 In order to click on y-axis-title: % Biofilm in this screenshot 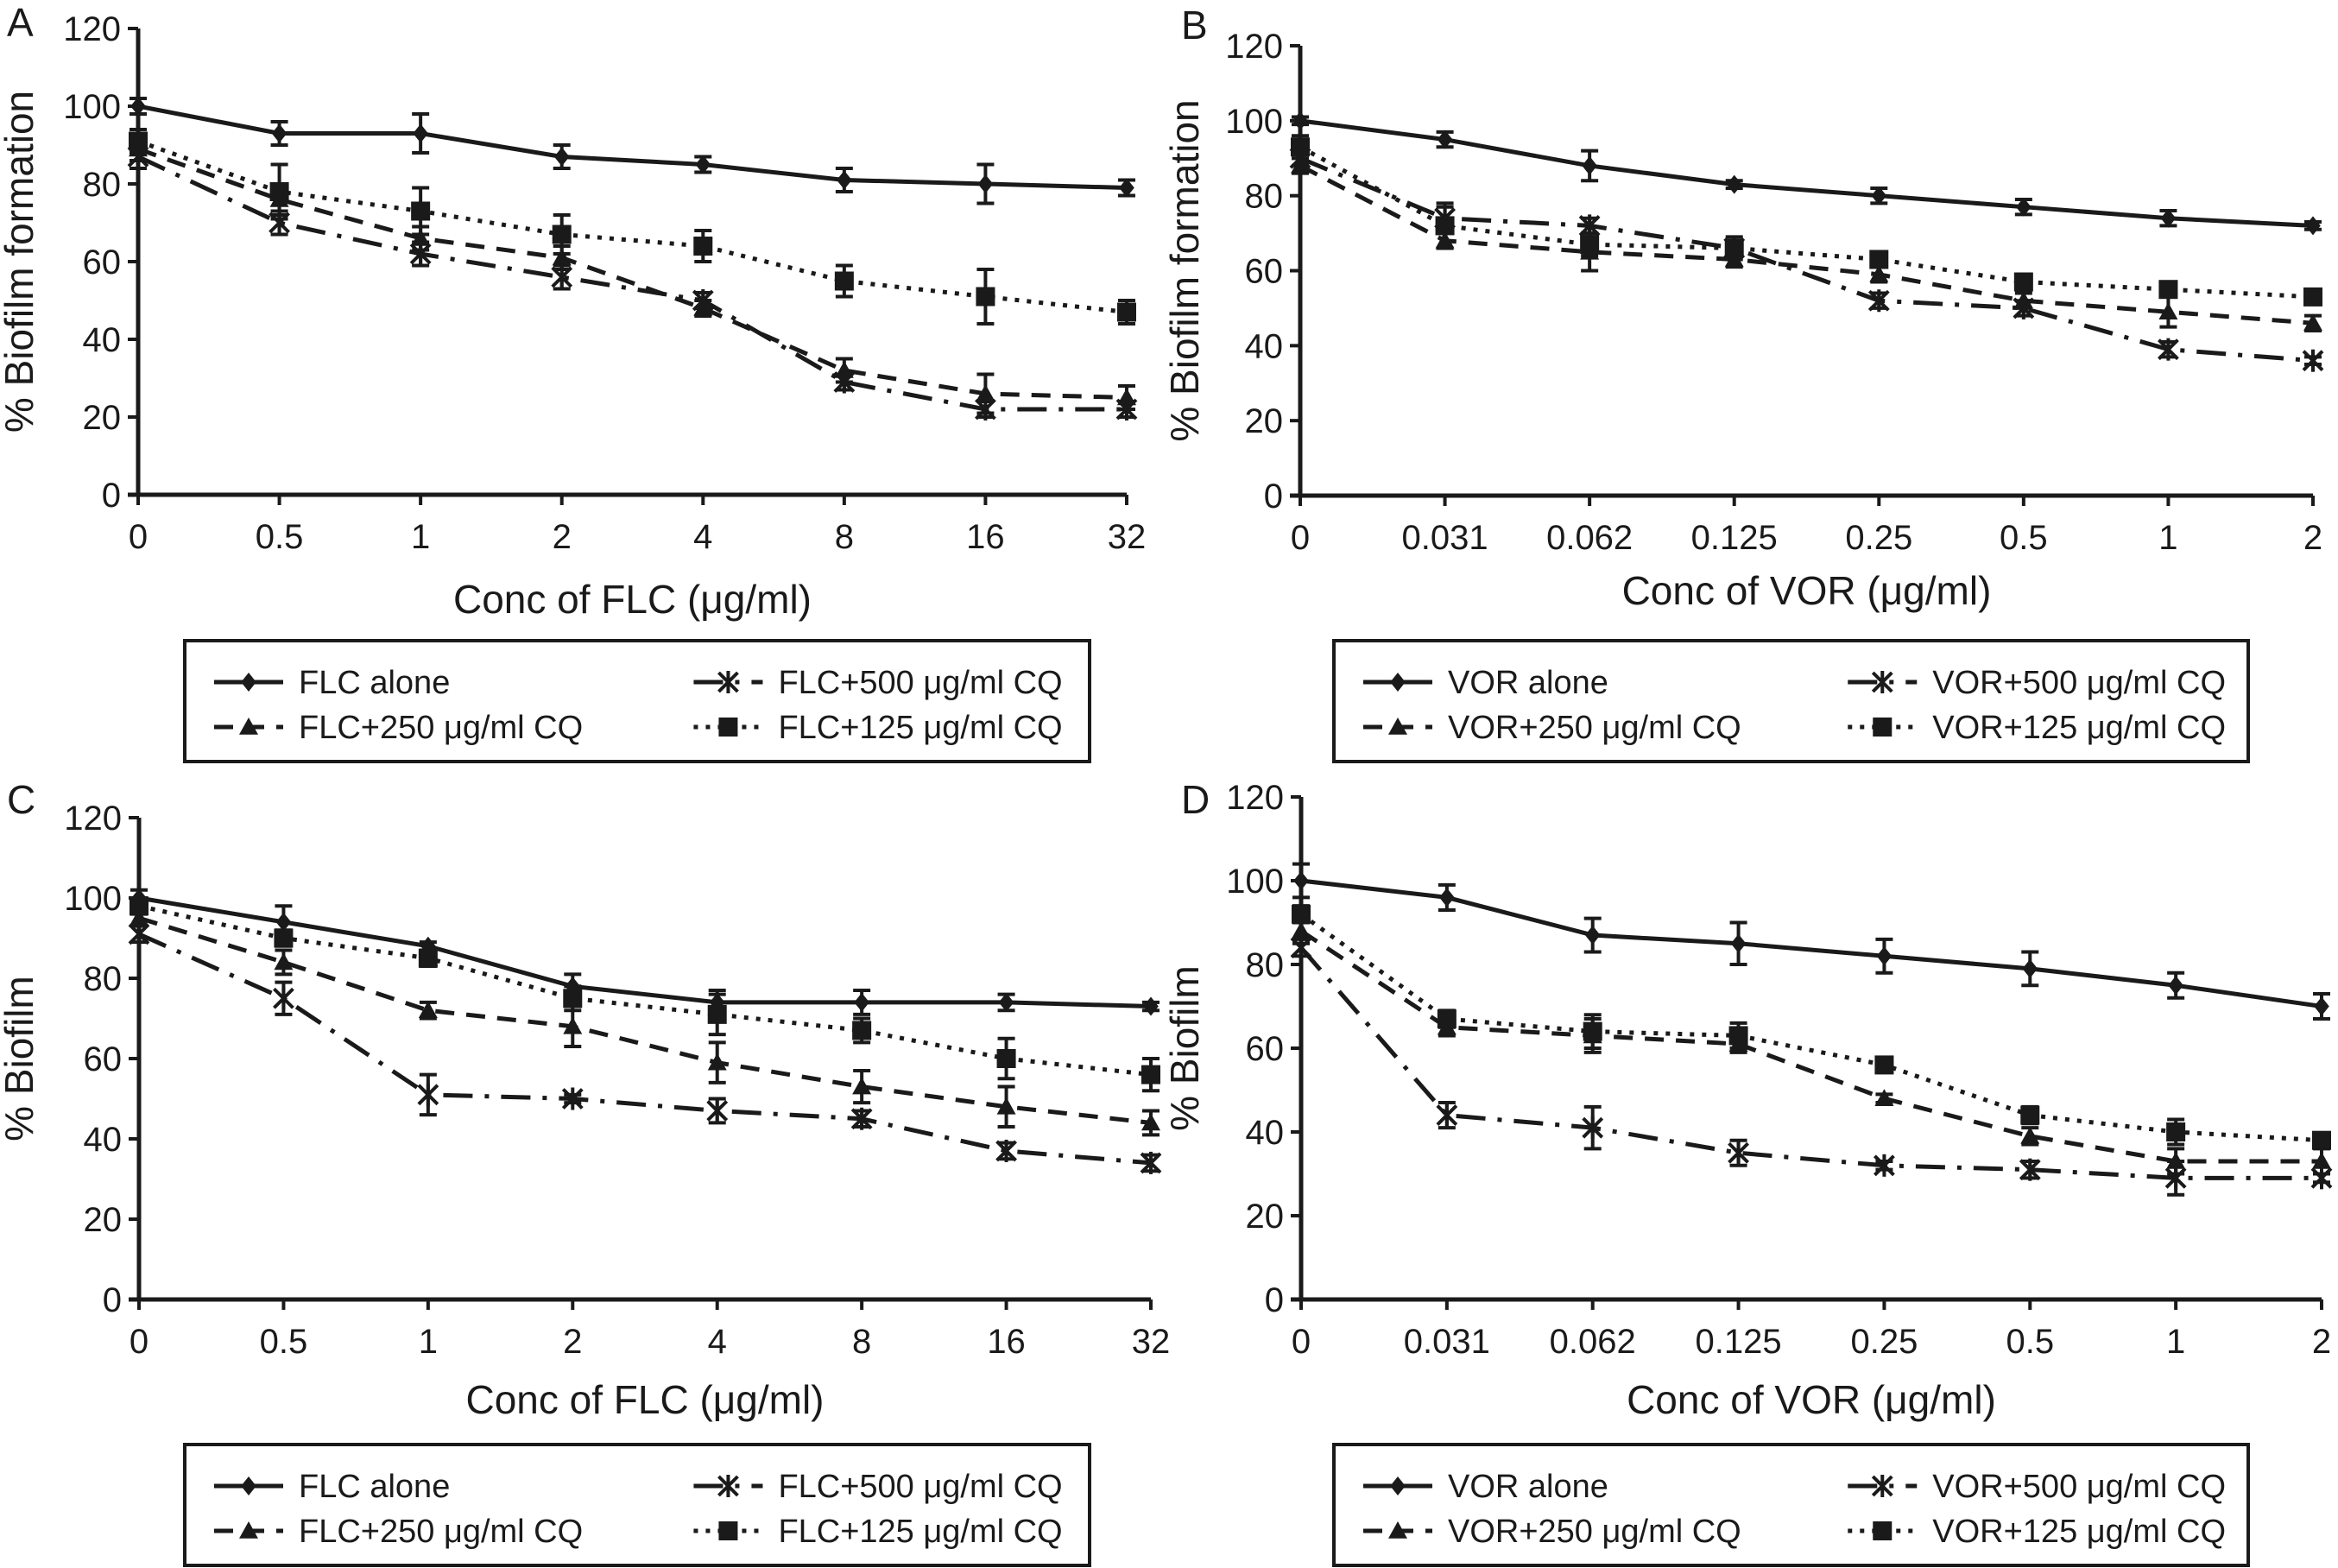, I will do `click(20, 1058)`.